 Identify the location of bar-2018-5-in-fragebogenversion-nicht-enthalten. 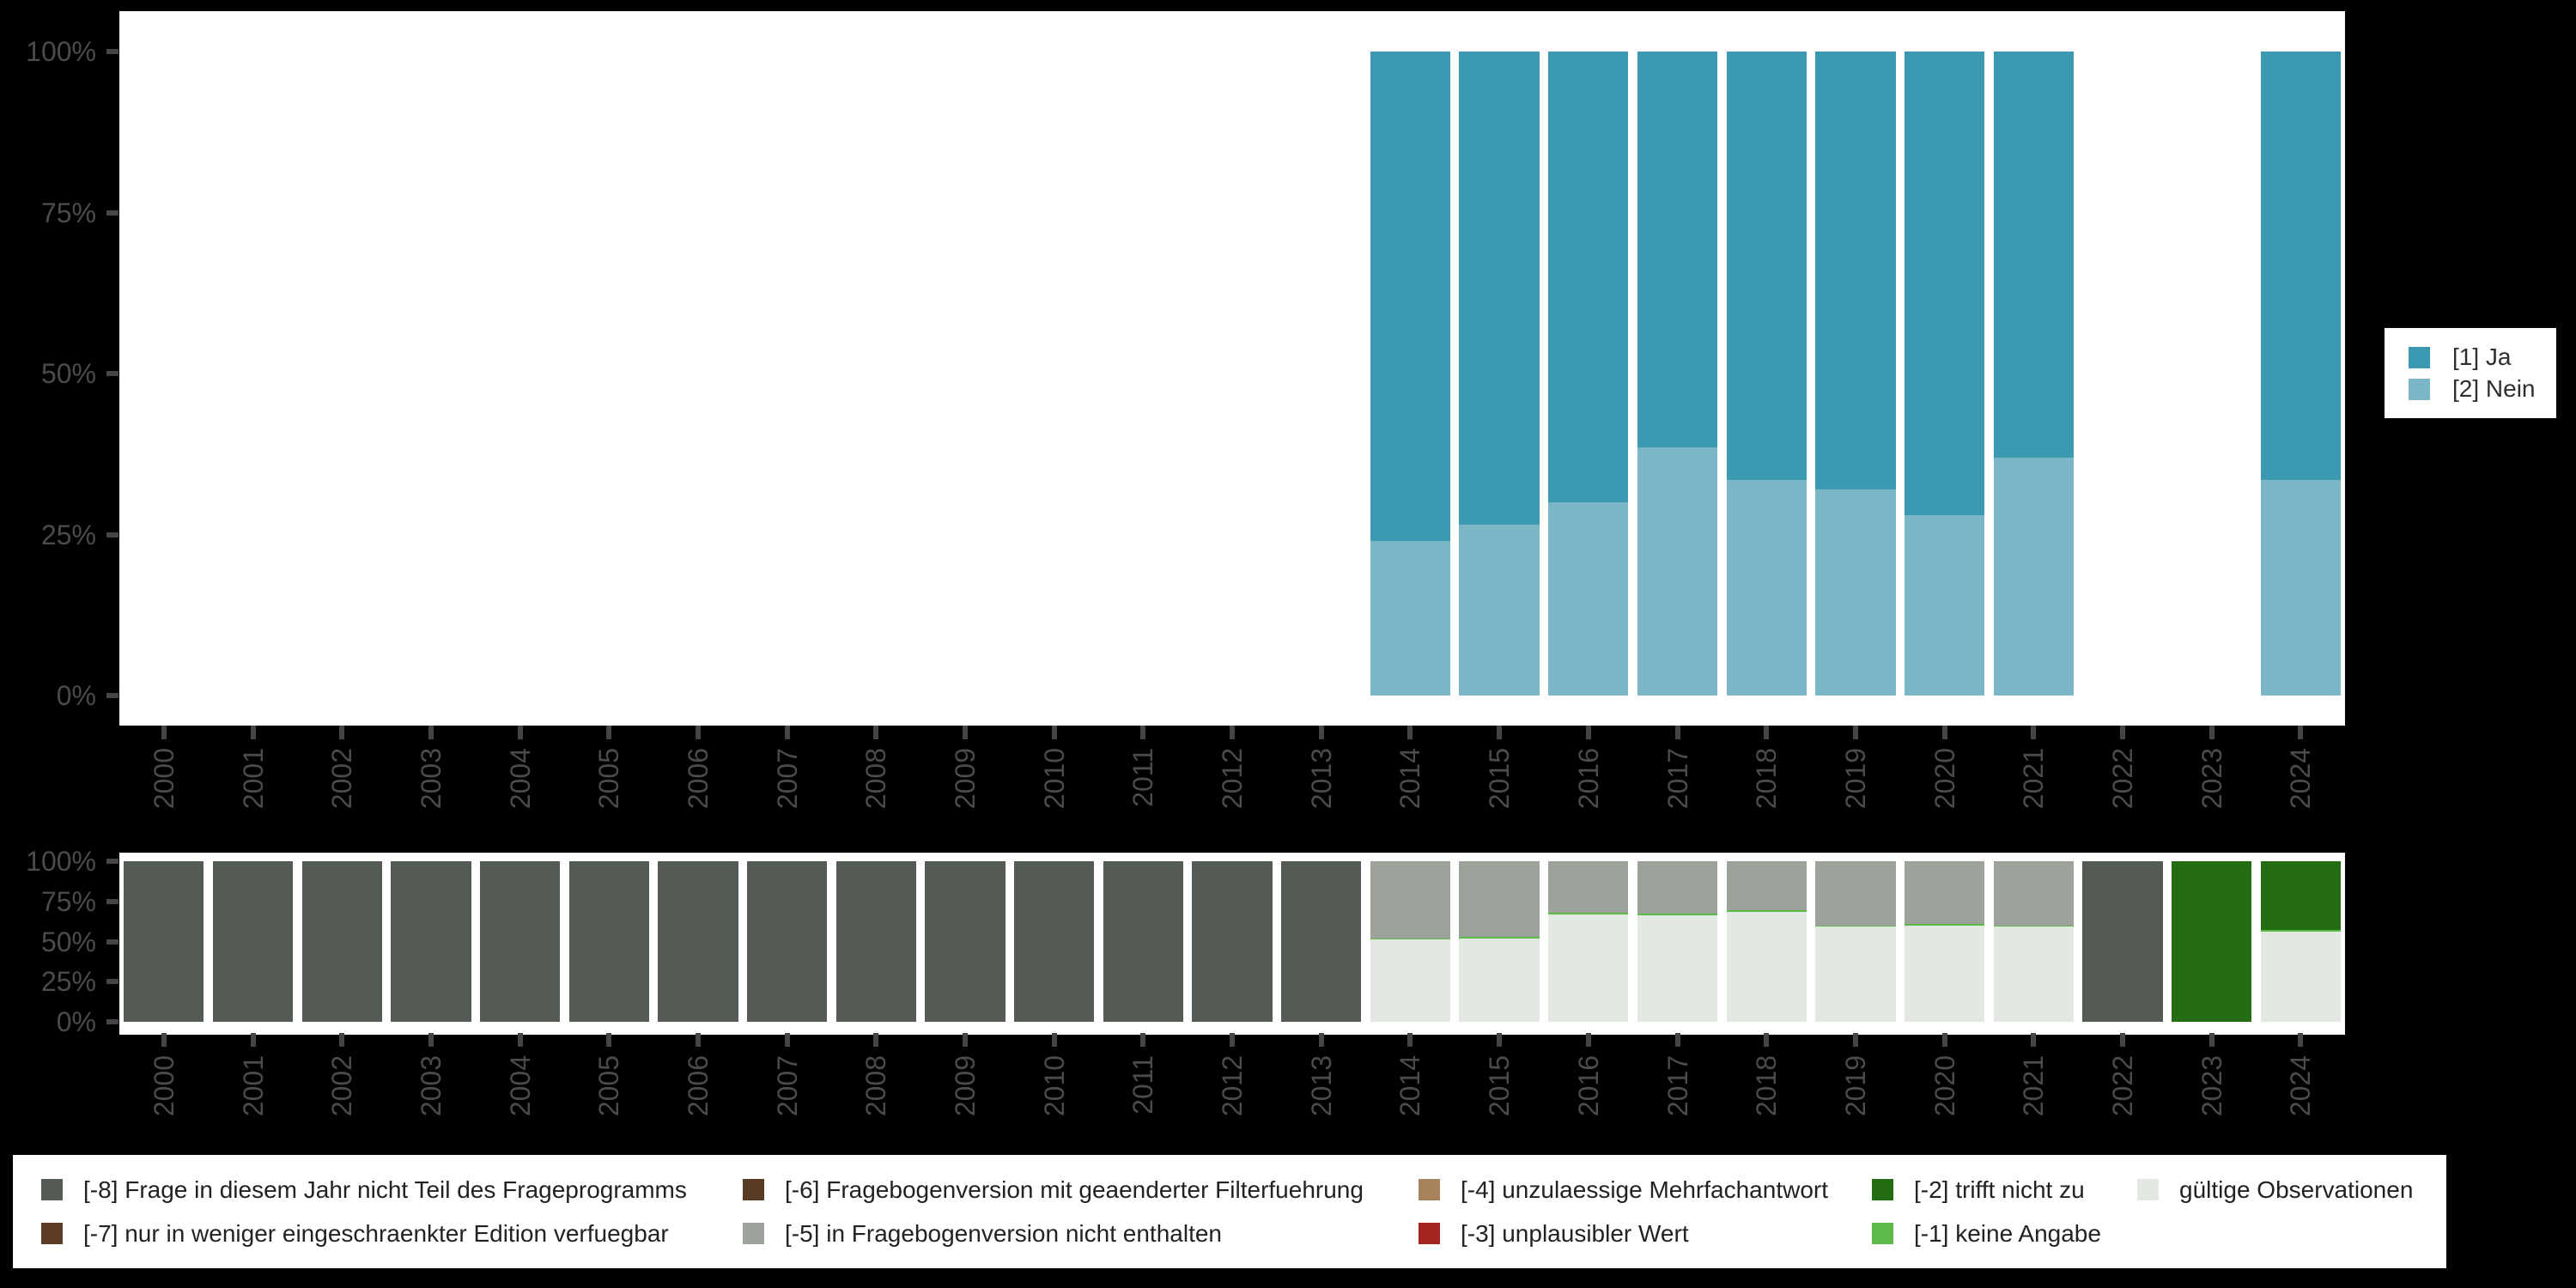
(1767, 885).